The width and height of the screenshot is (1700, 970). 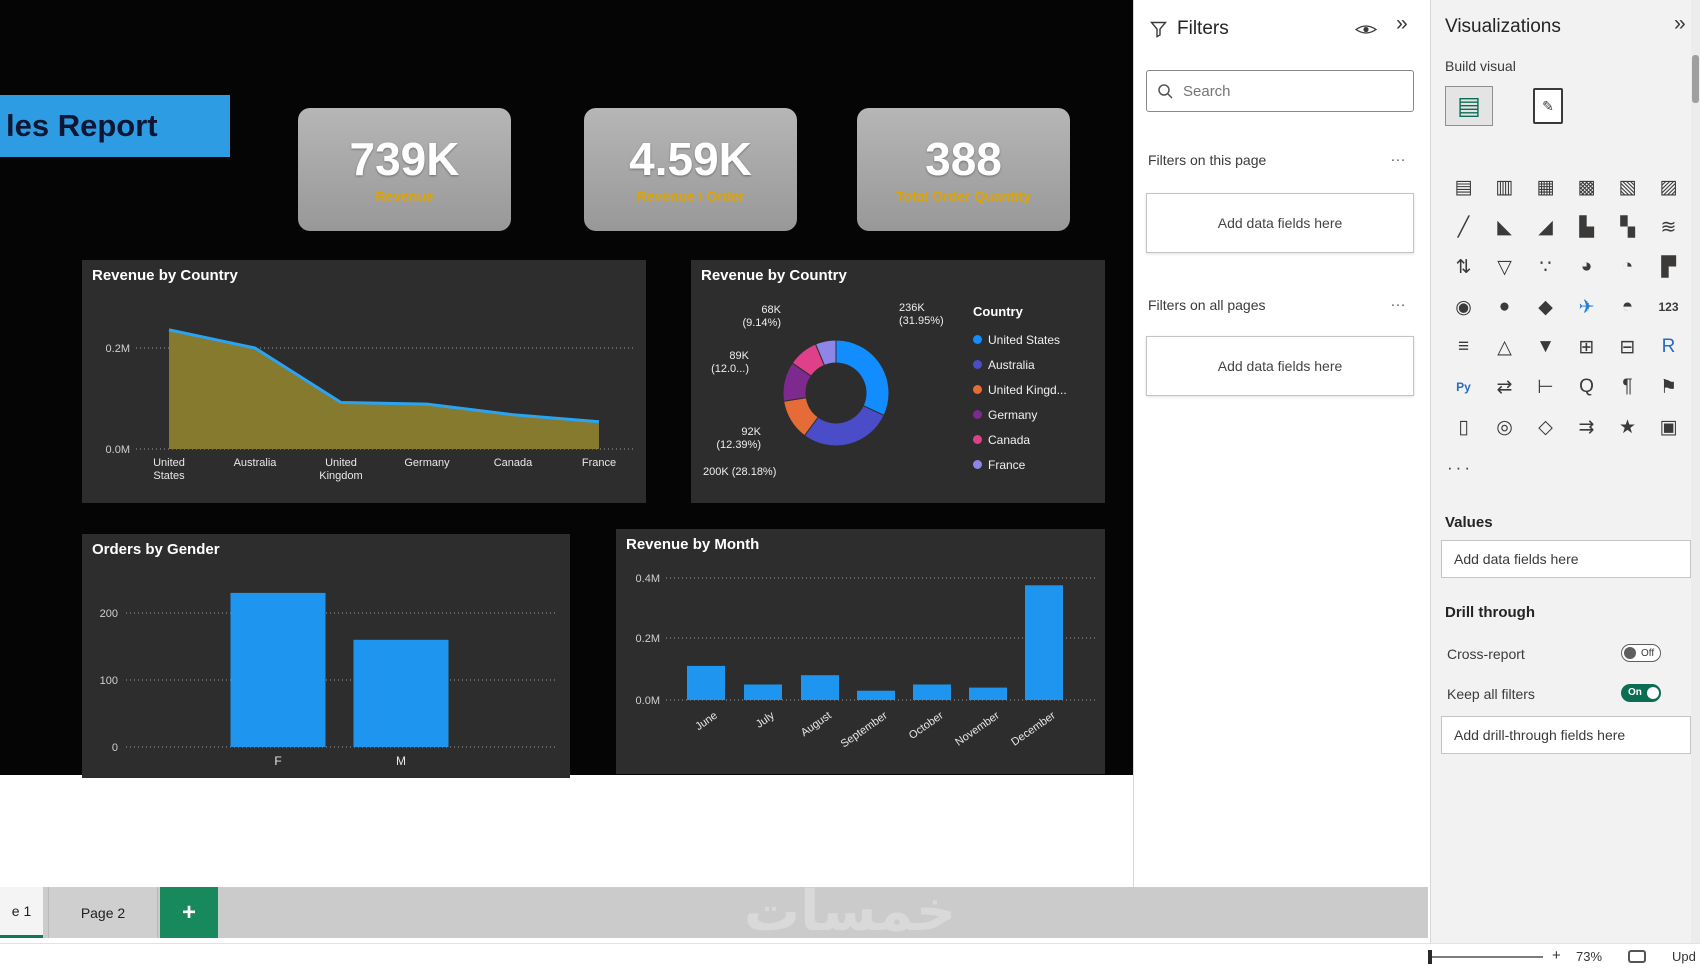 I want to click on r-script-icon: R, so click(x=1668, y=347).